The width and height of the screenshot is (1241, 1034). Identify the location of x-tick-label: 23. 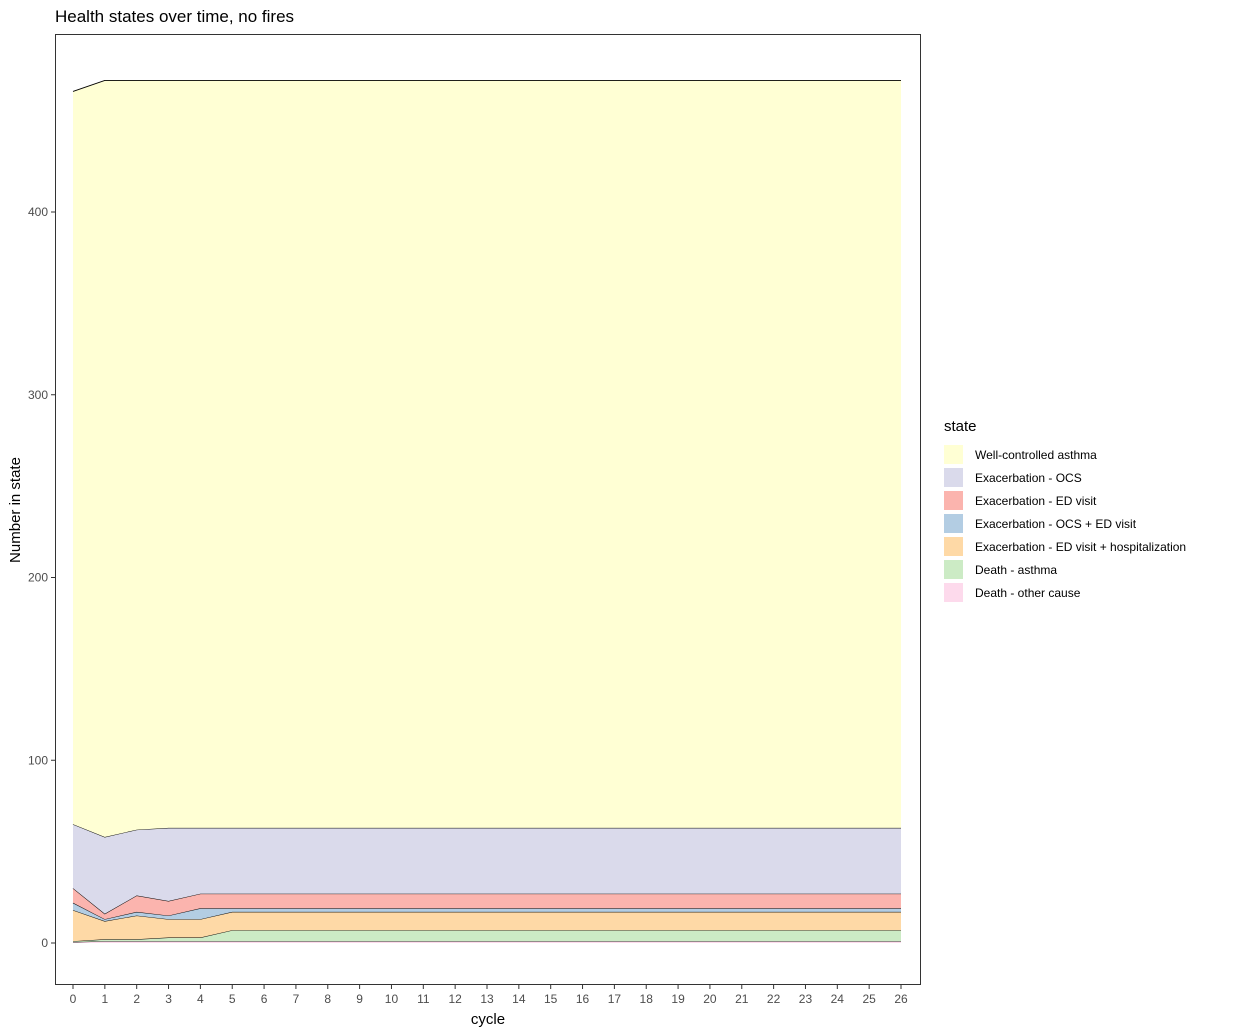
(806, 999).